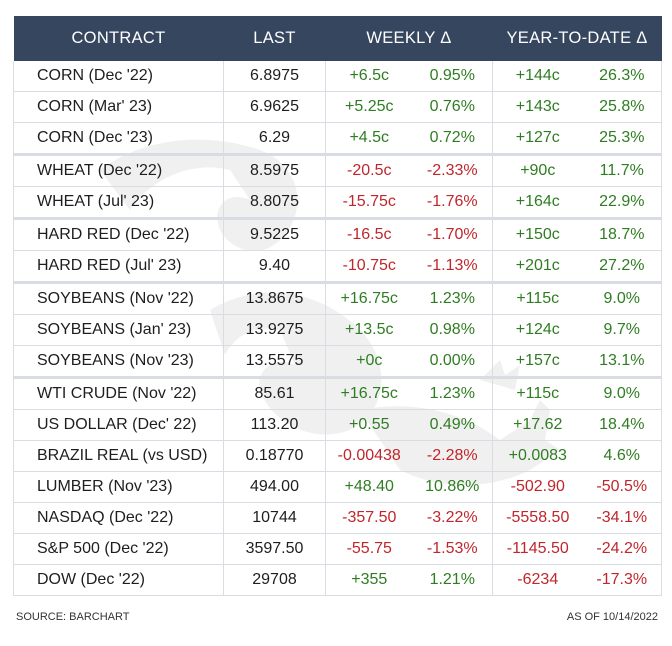 The width and height of the screenshot is (672, 646). I want to click on weekly-percent-cell: 0.98%, so click(452, 330).